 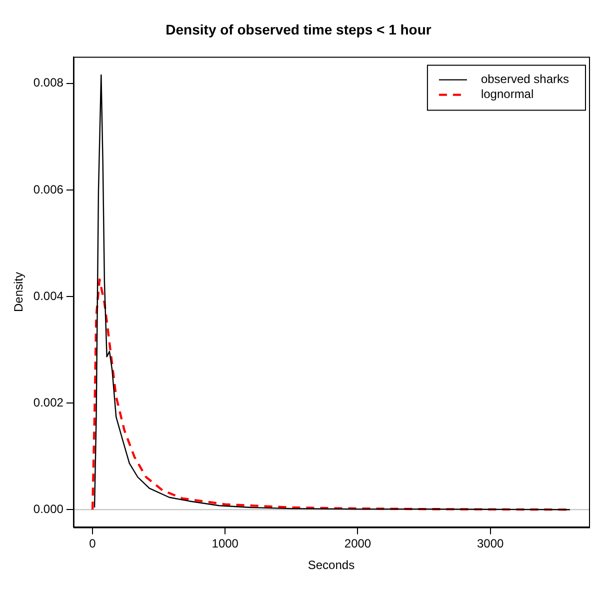 I want to click on chart-title: Density of observed time steps < 1 hour, so click(x=299, y=29).